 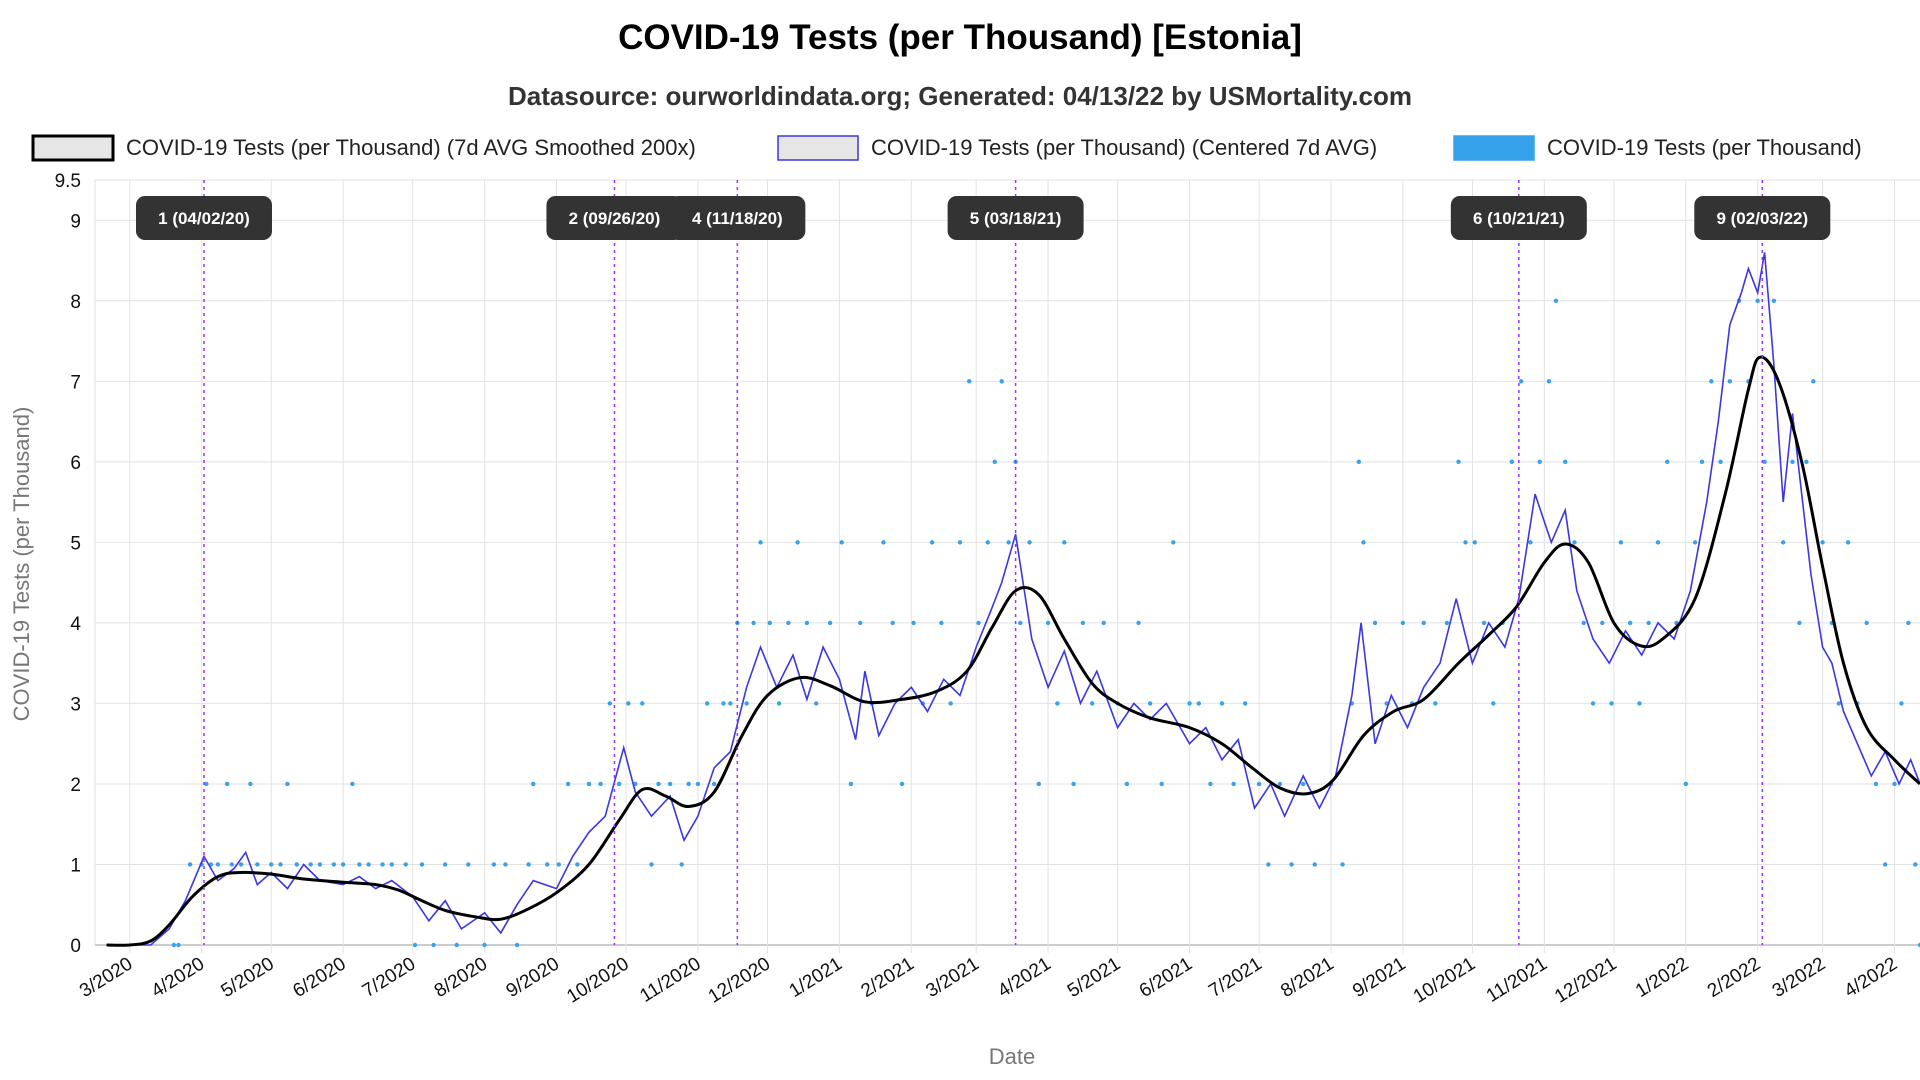 I want to click on x-tick-label: 5/2020, so click(x=247, y=977).